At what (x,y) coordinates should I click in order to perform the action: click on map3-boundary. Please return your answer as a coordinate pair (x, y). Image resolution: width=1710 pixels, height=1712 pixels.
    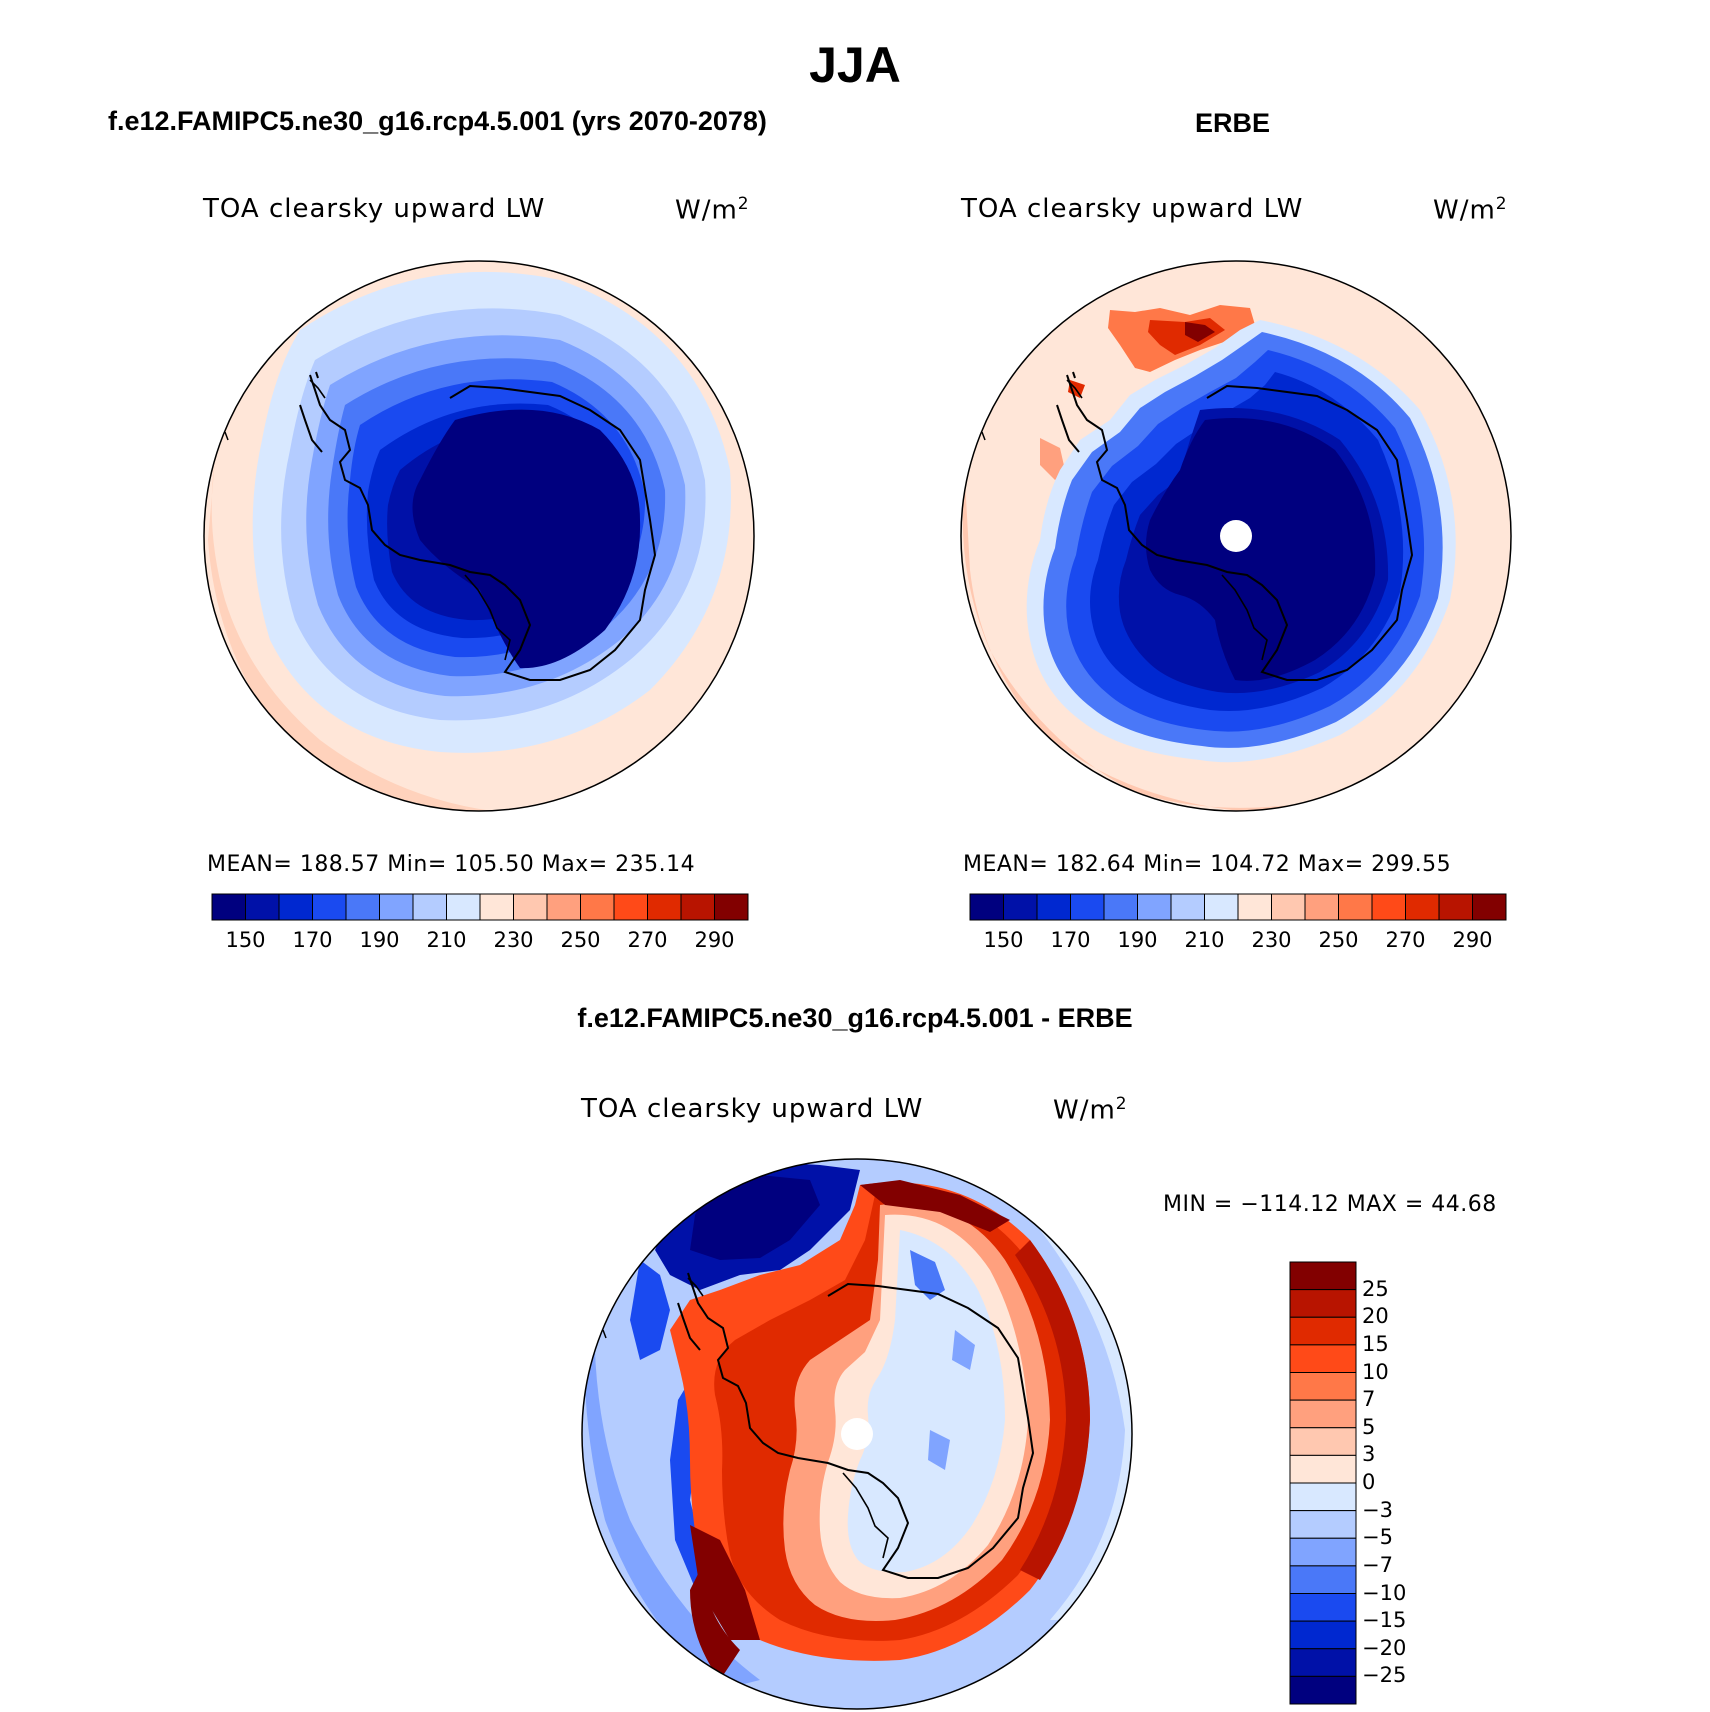
    Looking at the image, I should click on (857, 1434).